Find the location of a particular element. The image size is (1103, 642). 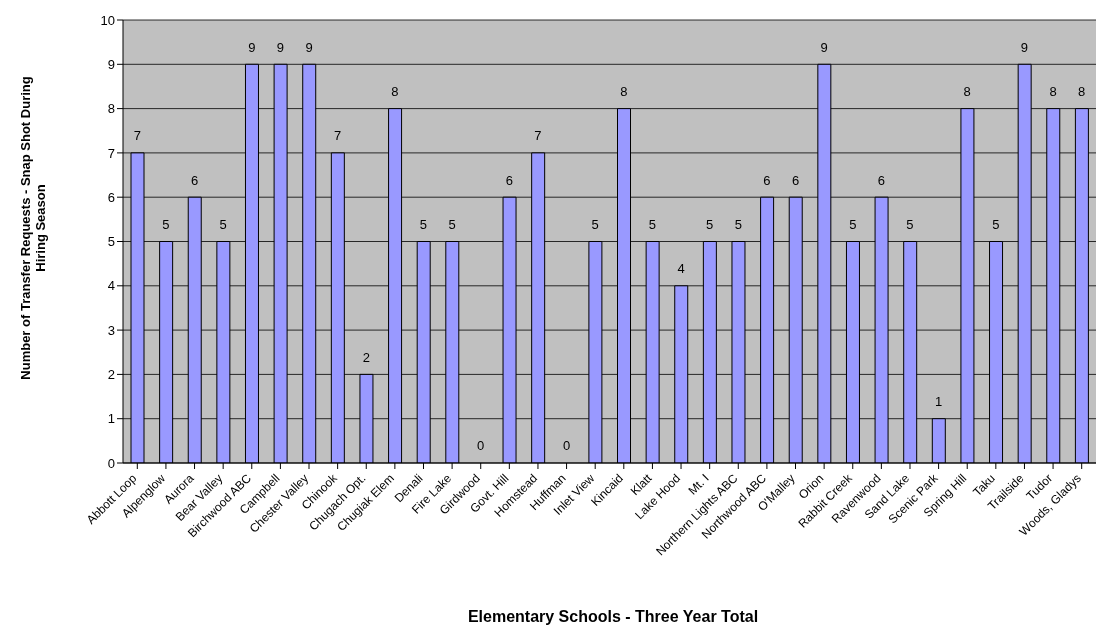

y-tick-label: 7 is located at coordinates (111, 153).